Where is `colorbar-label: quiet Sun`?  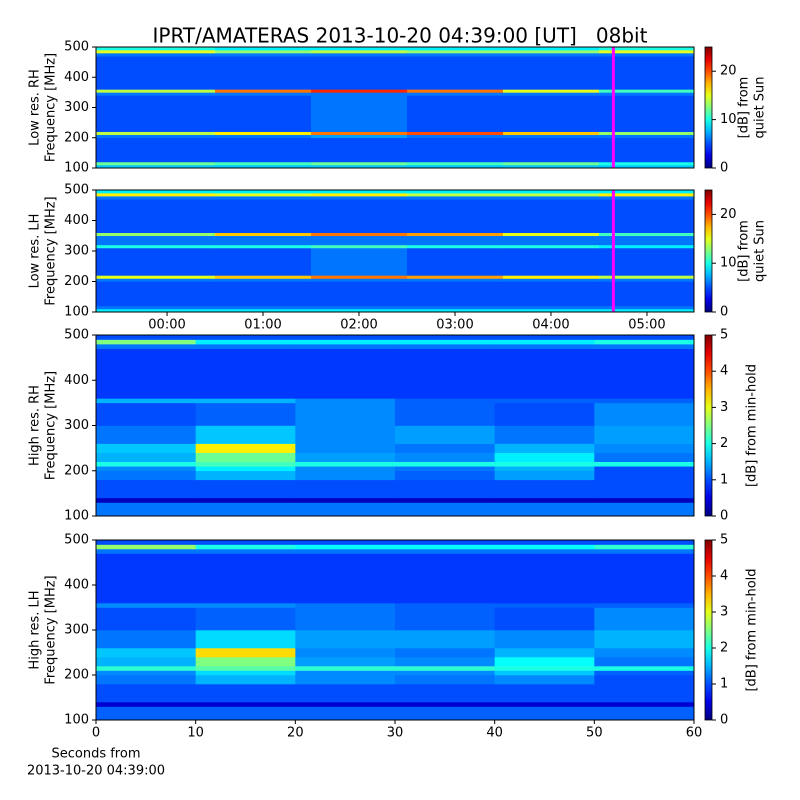
colorbar-label: quiet Sun is located at coordinates (760, 107).